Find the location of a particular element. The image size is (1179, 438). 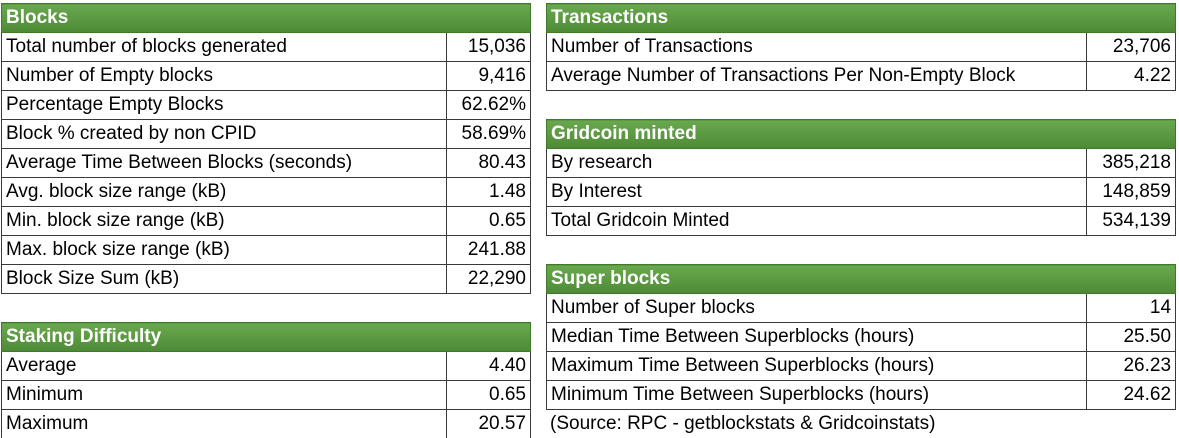

table-row: Number of Empty blocks 9,416 is located at coordinates (266, 76).